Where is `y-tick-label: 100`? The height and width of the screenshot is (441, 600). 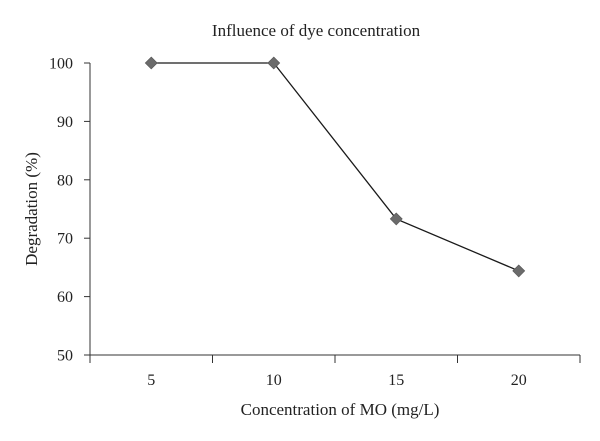 y-tick-label: 100 is located at coordinates (61, 64).